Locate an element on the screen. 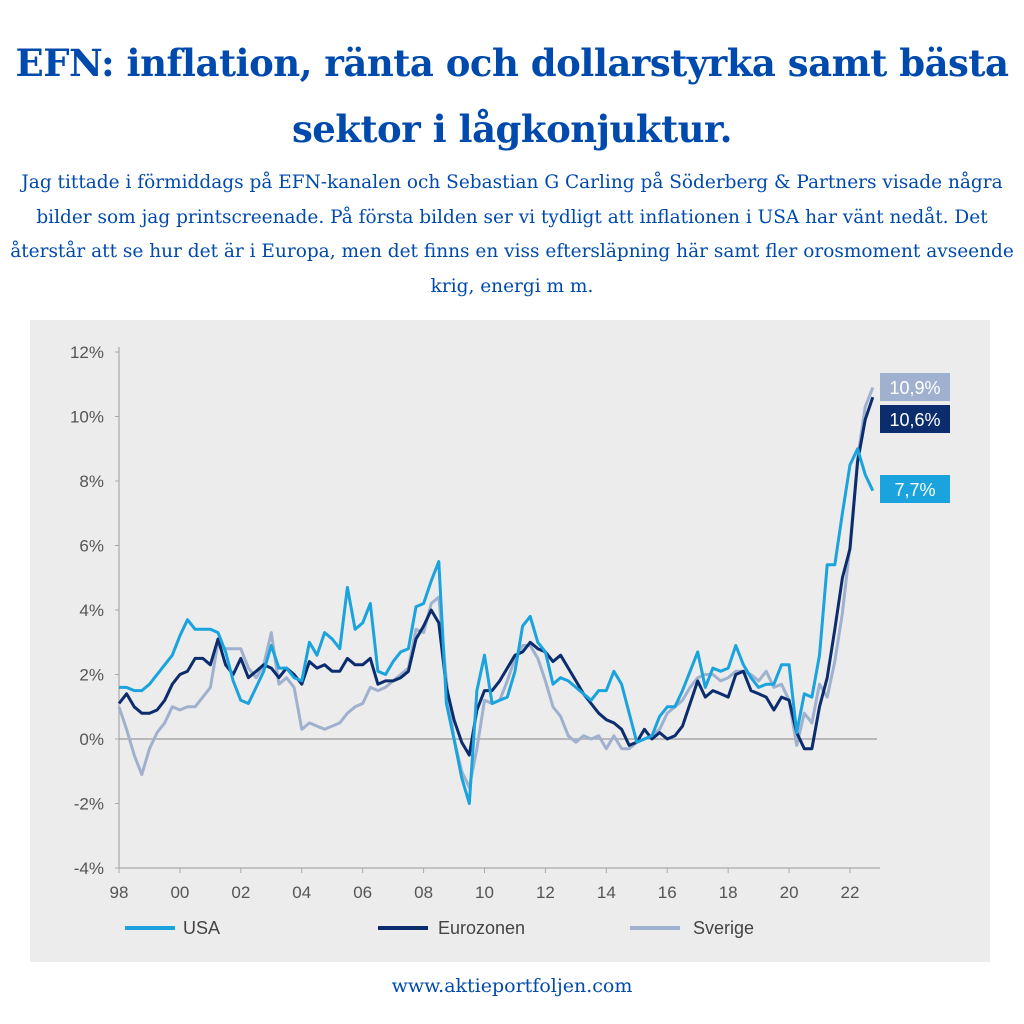 This screenshot has width=1024, height=1024. x-tick-label: 12 is located at coordinates (545, 892).